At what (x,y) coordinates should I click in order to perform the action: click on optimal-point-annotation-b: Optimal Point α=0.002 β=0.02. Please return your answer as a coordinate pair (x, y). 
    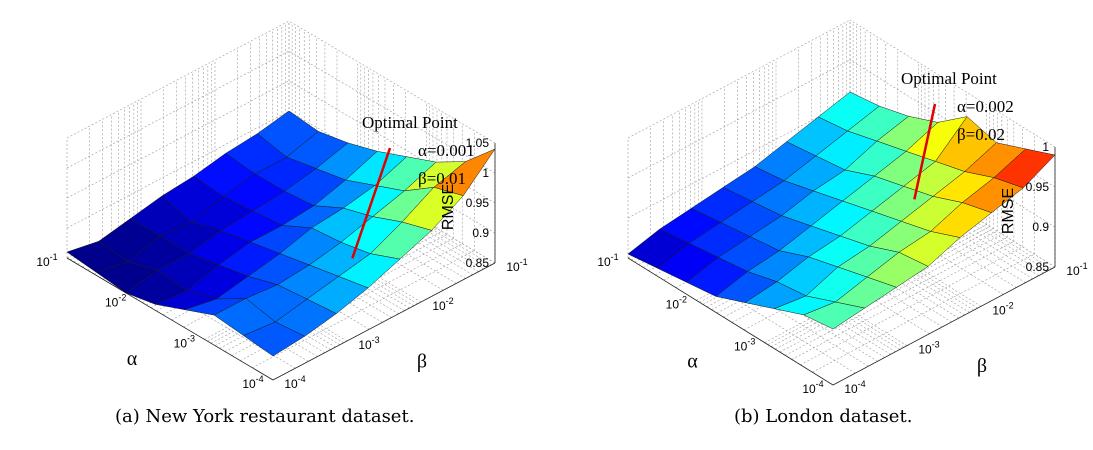
    Looking at the image, I should click on (957, 134).